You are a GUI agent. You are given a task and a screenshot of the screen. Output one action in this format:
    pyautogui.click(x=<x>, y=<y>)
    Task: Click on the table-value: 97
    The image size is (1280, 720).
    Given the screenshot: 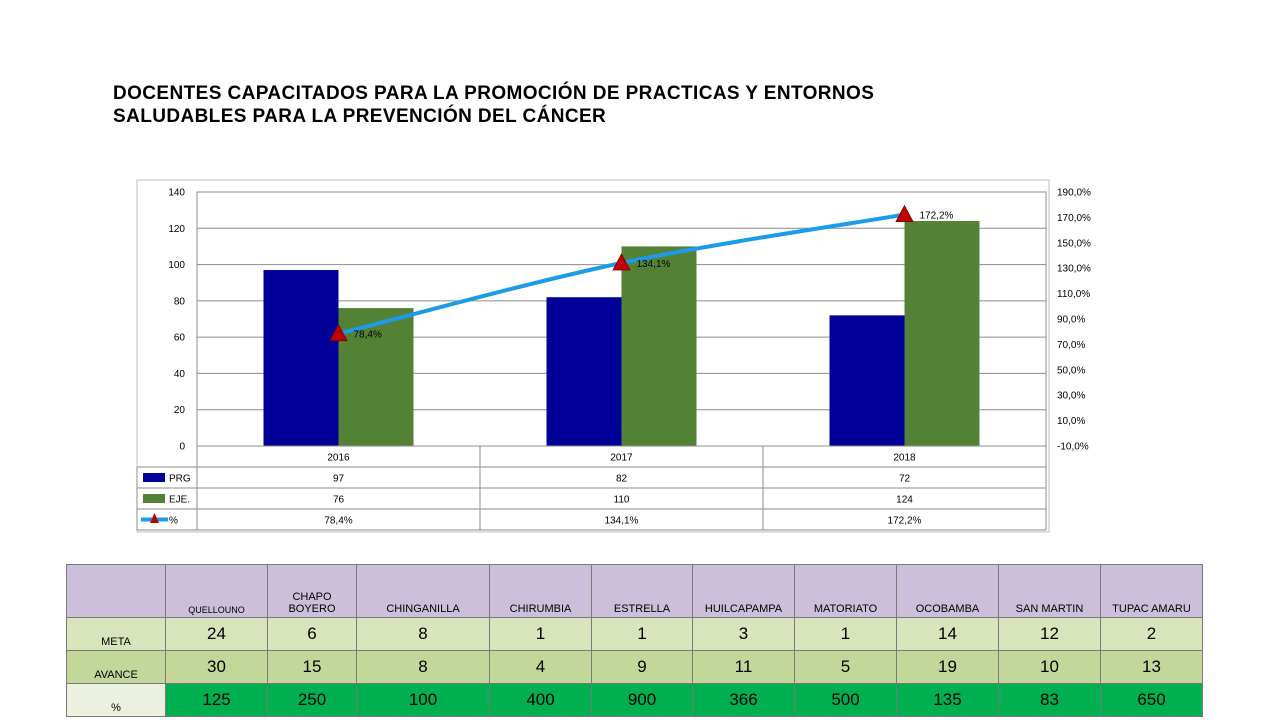 What is the action you would take?
    pyautogui.click(x=339, y=479)
    